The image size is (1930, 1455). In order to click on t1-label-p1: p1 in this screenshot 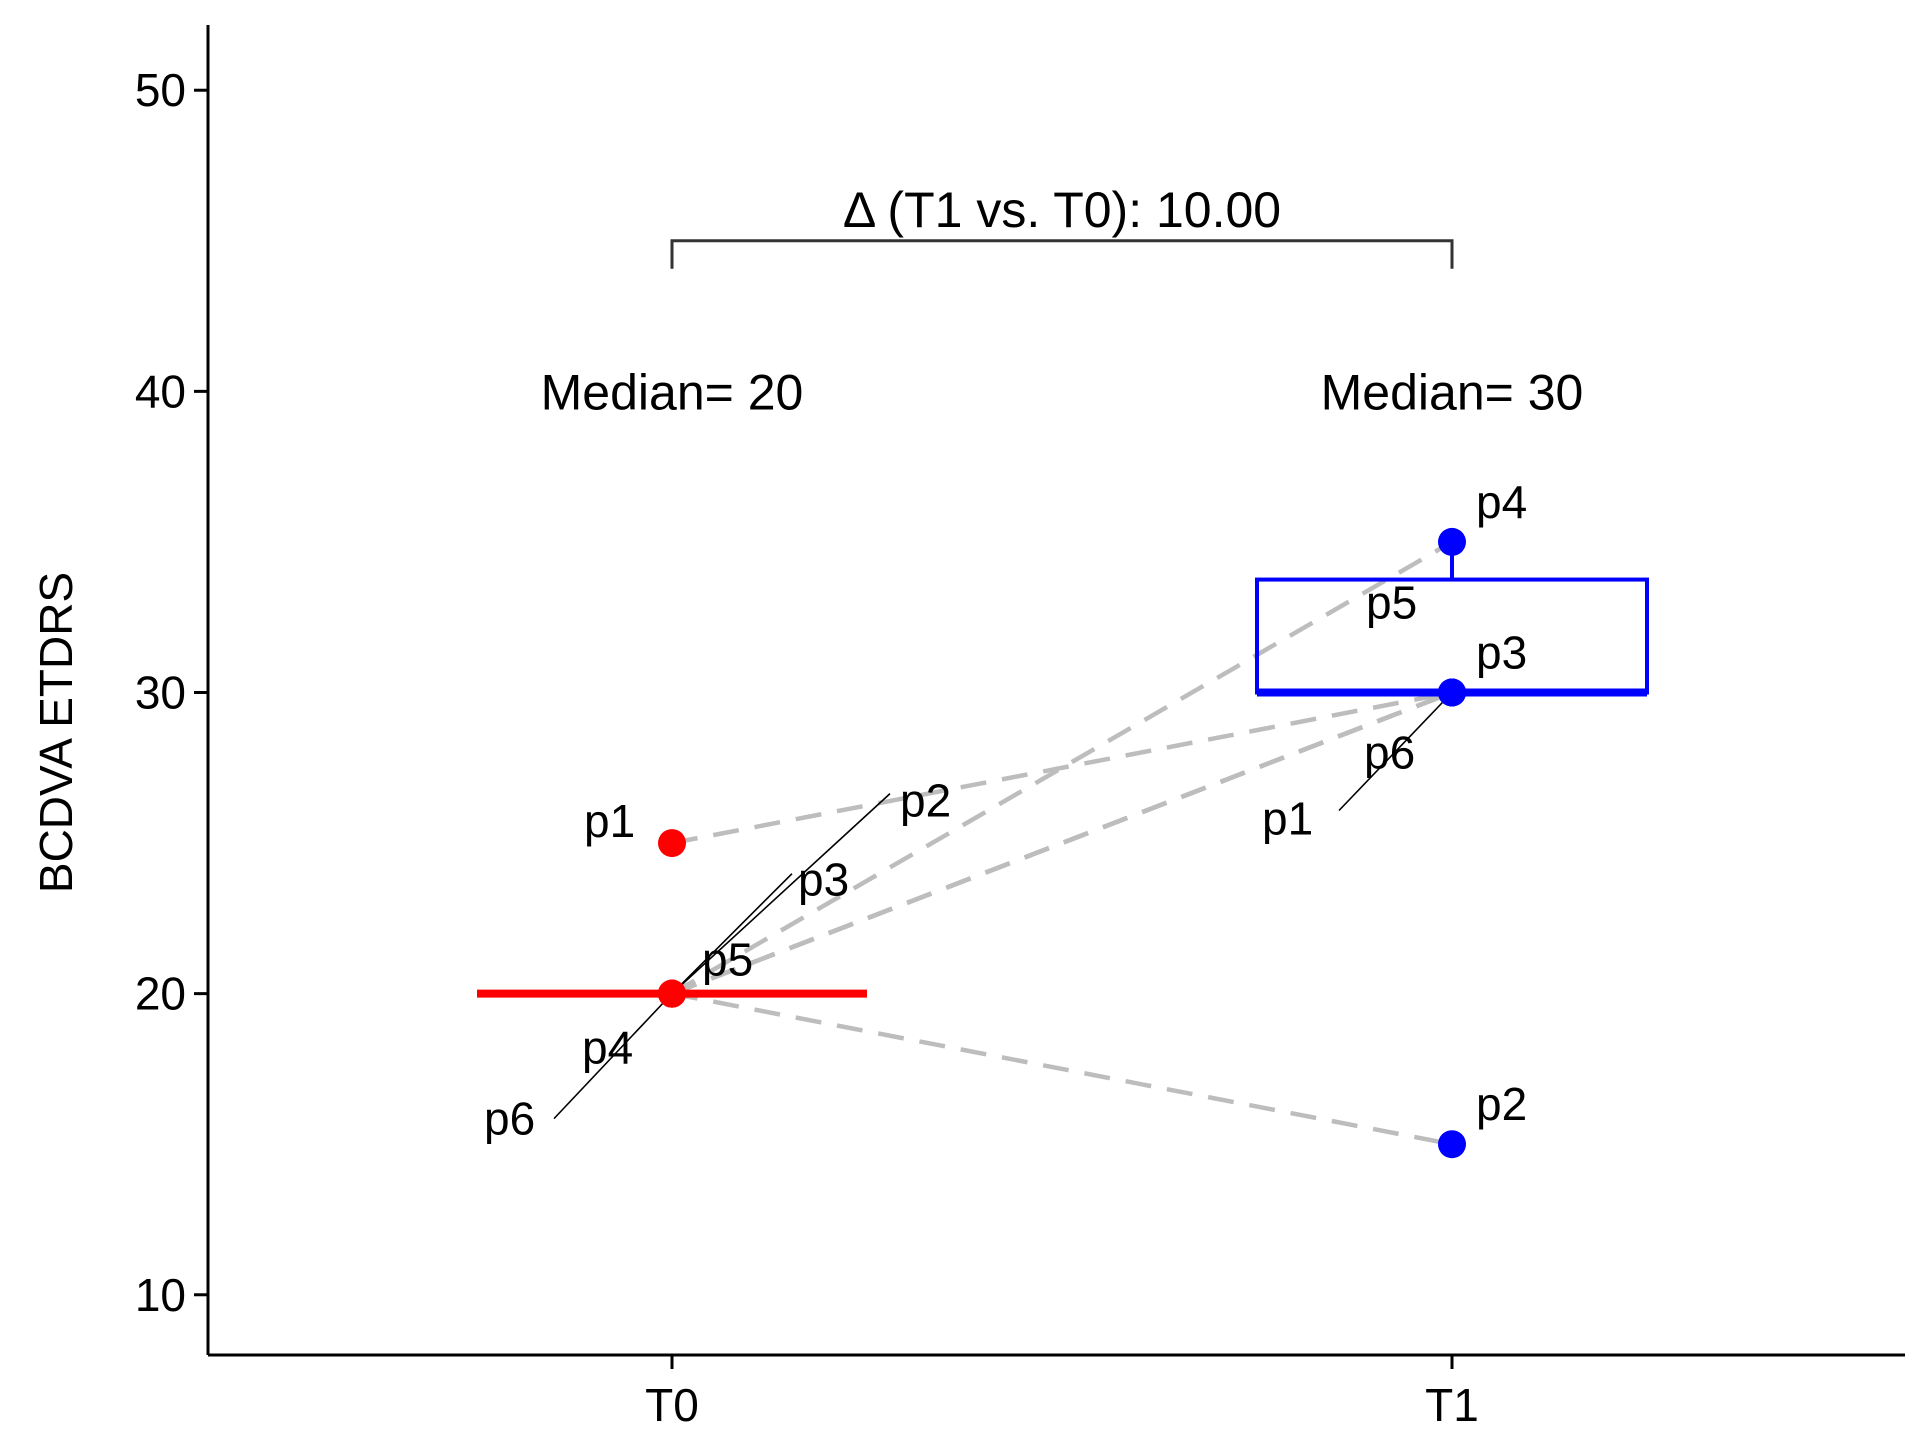, I will do `click(1287, 819)`.